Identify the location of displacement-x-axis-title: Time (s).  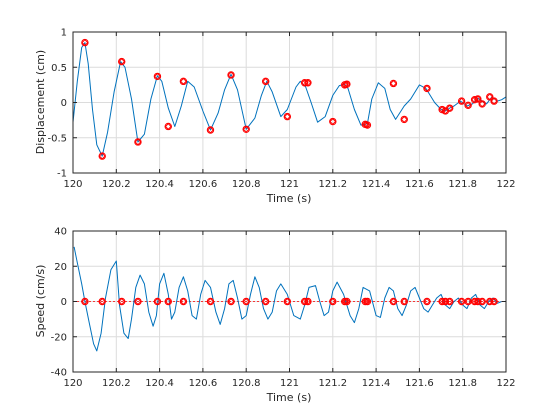
(289, 198).